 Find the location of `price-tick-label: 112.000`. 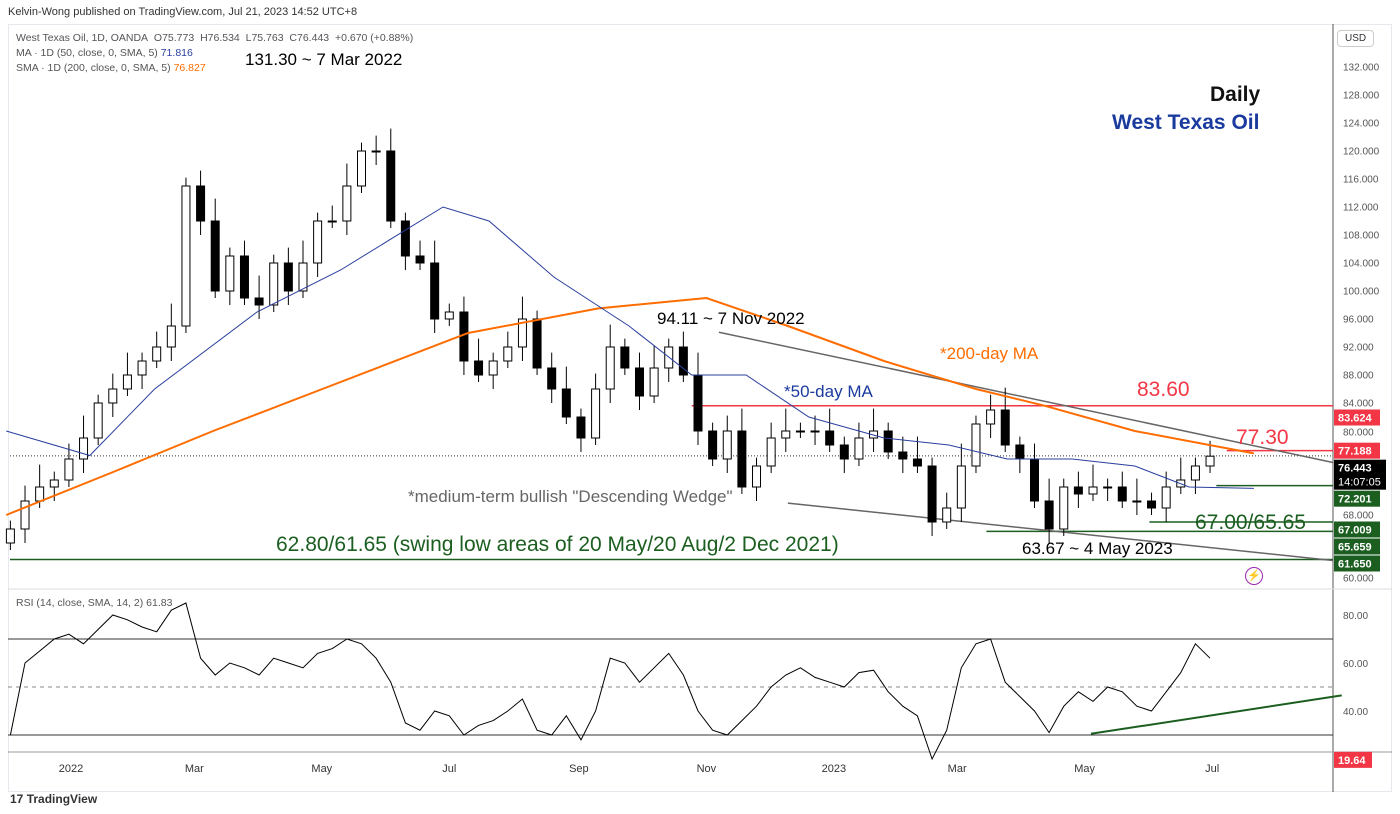

price-tick-label: 112.000 is located at coordinates (1361, 208).